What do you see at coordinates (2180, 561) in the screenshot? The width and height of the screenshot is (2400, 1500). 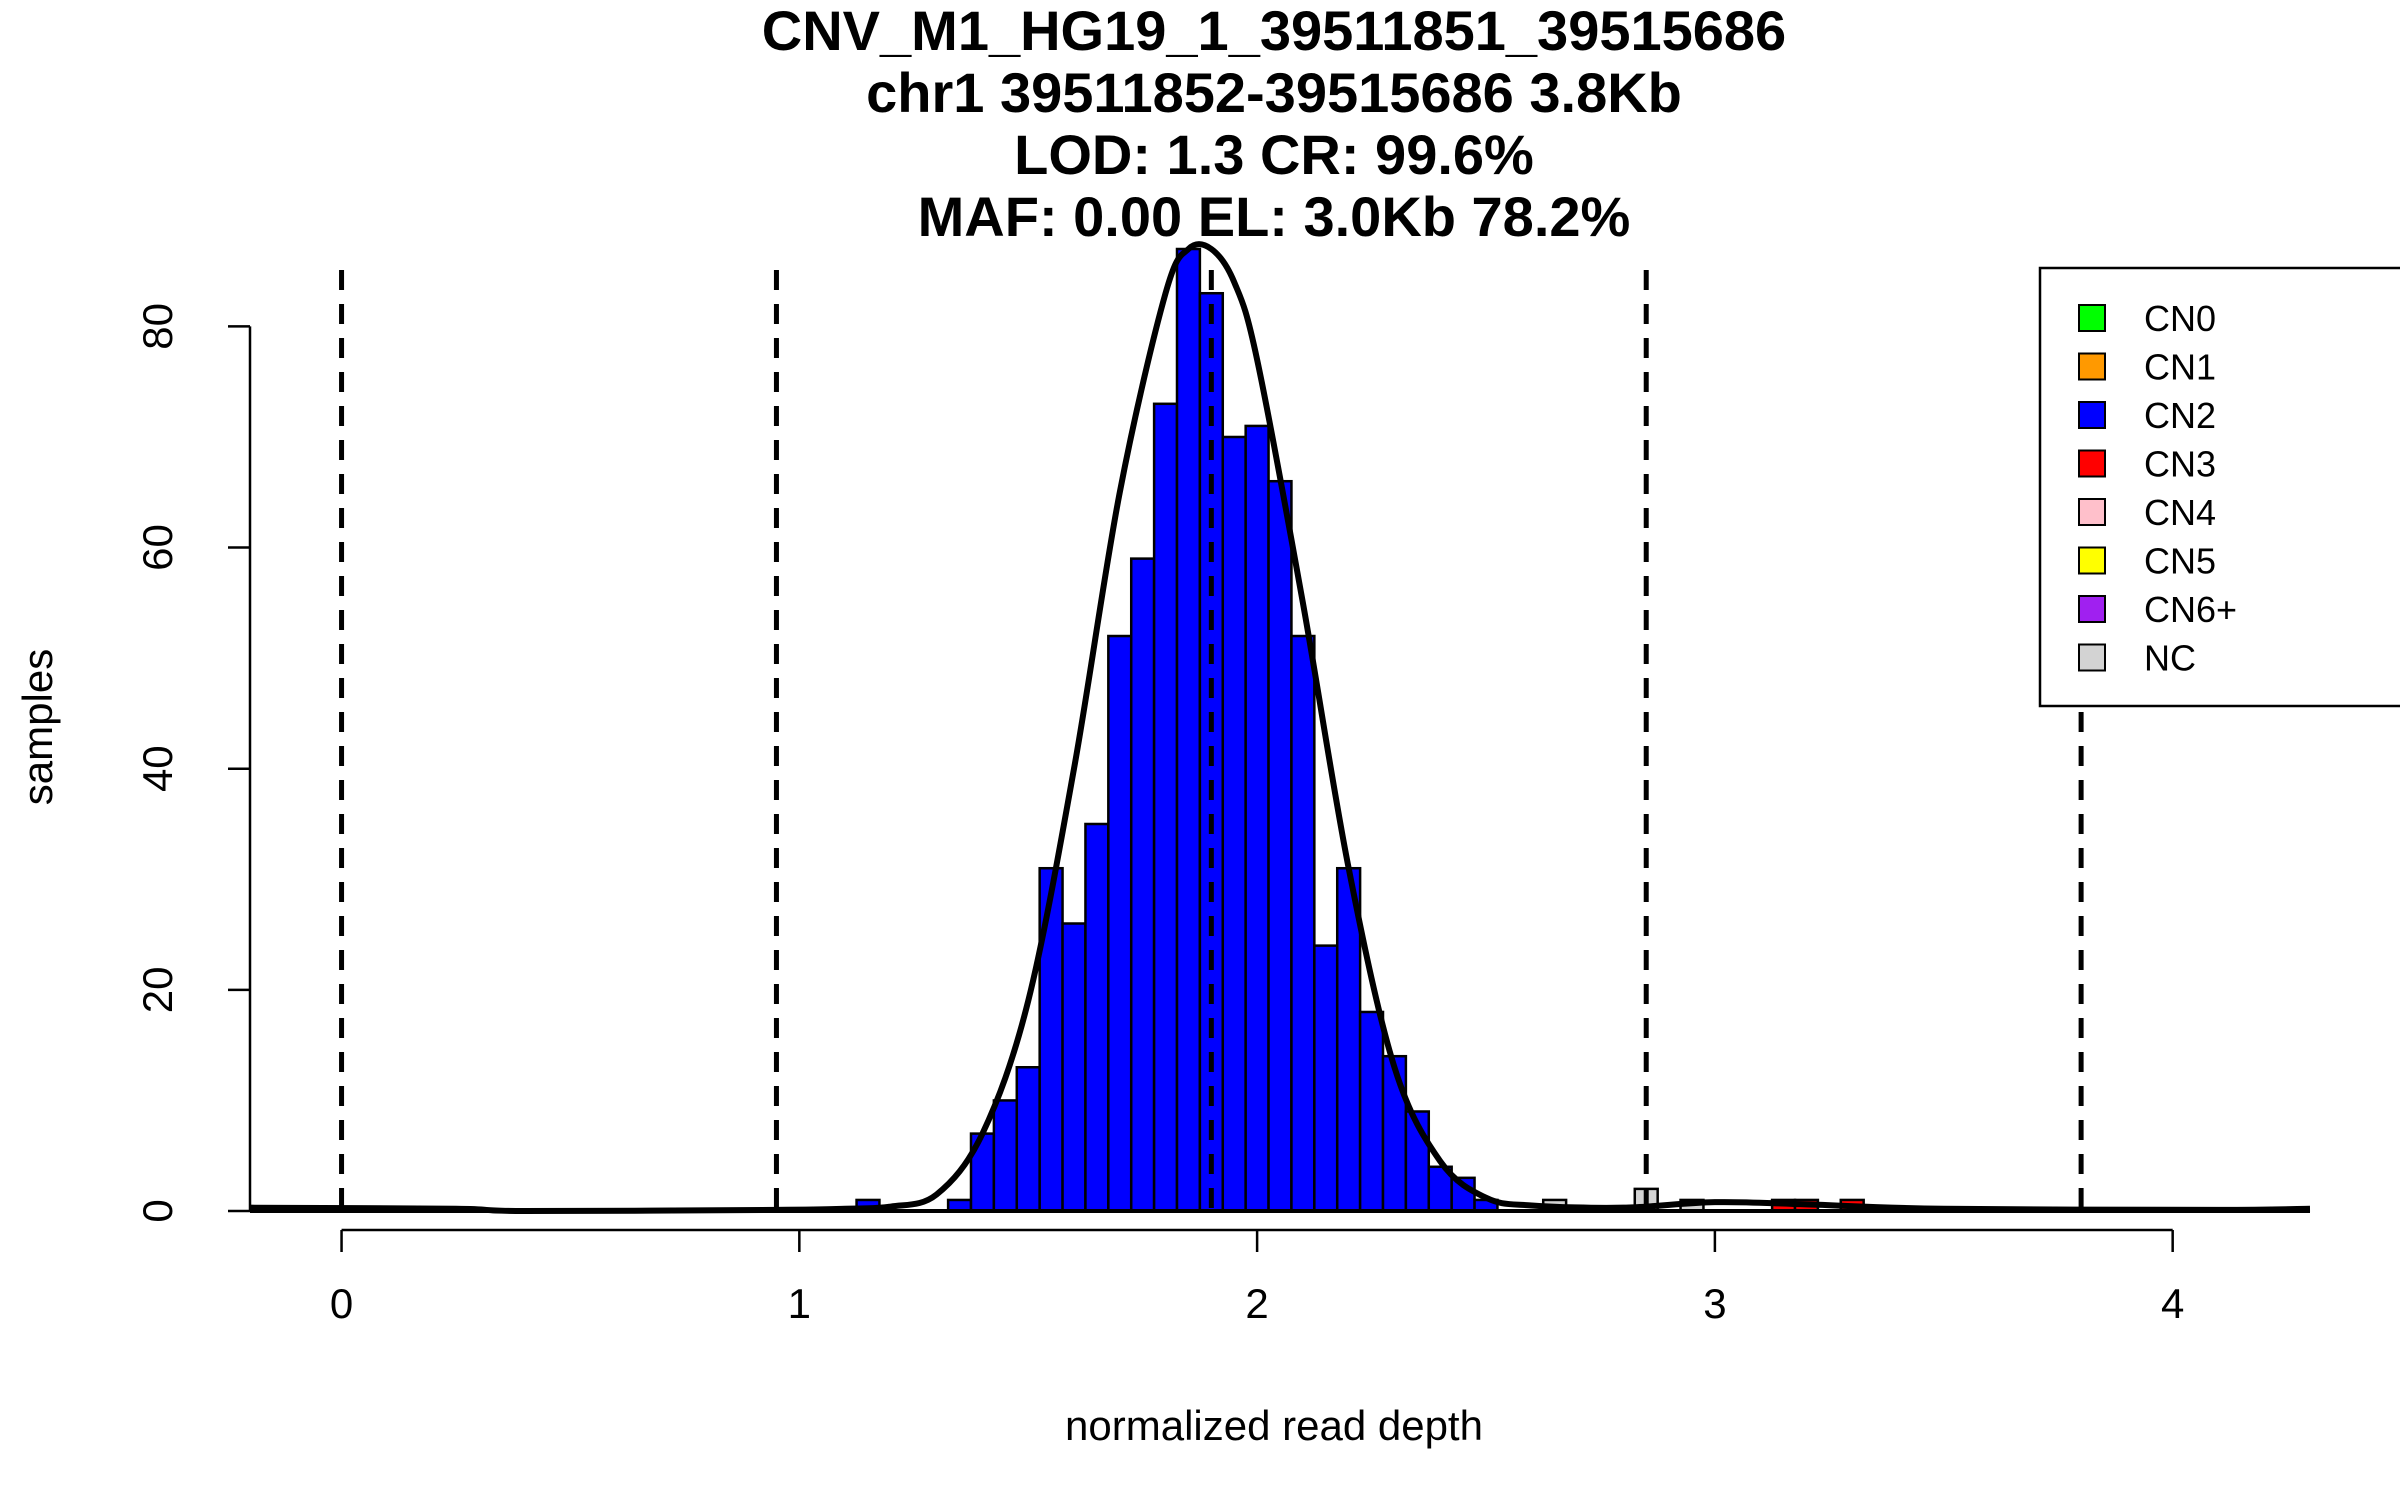 I see `legend-label-cn5: CN5` at bounding box center [2180, 561].